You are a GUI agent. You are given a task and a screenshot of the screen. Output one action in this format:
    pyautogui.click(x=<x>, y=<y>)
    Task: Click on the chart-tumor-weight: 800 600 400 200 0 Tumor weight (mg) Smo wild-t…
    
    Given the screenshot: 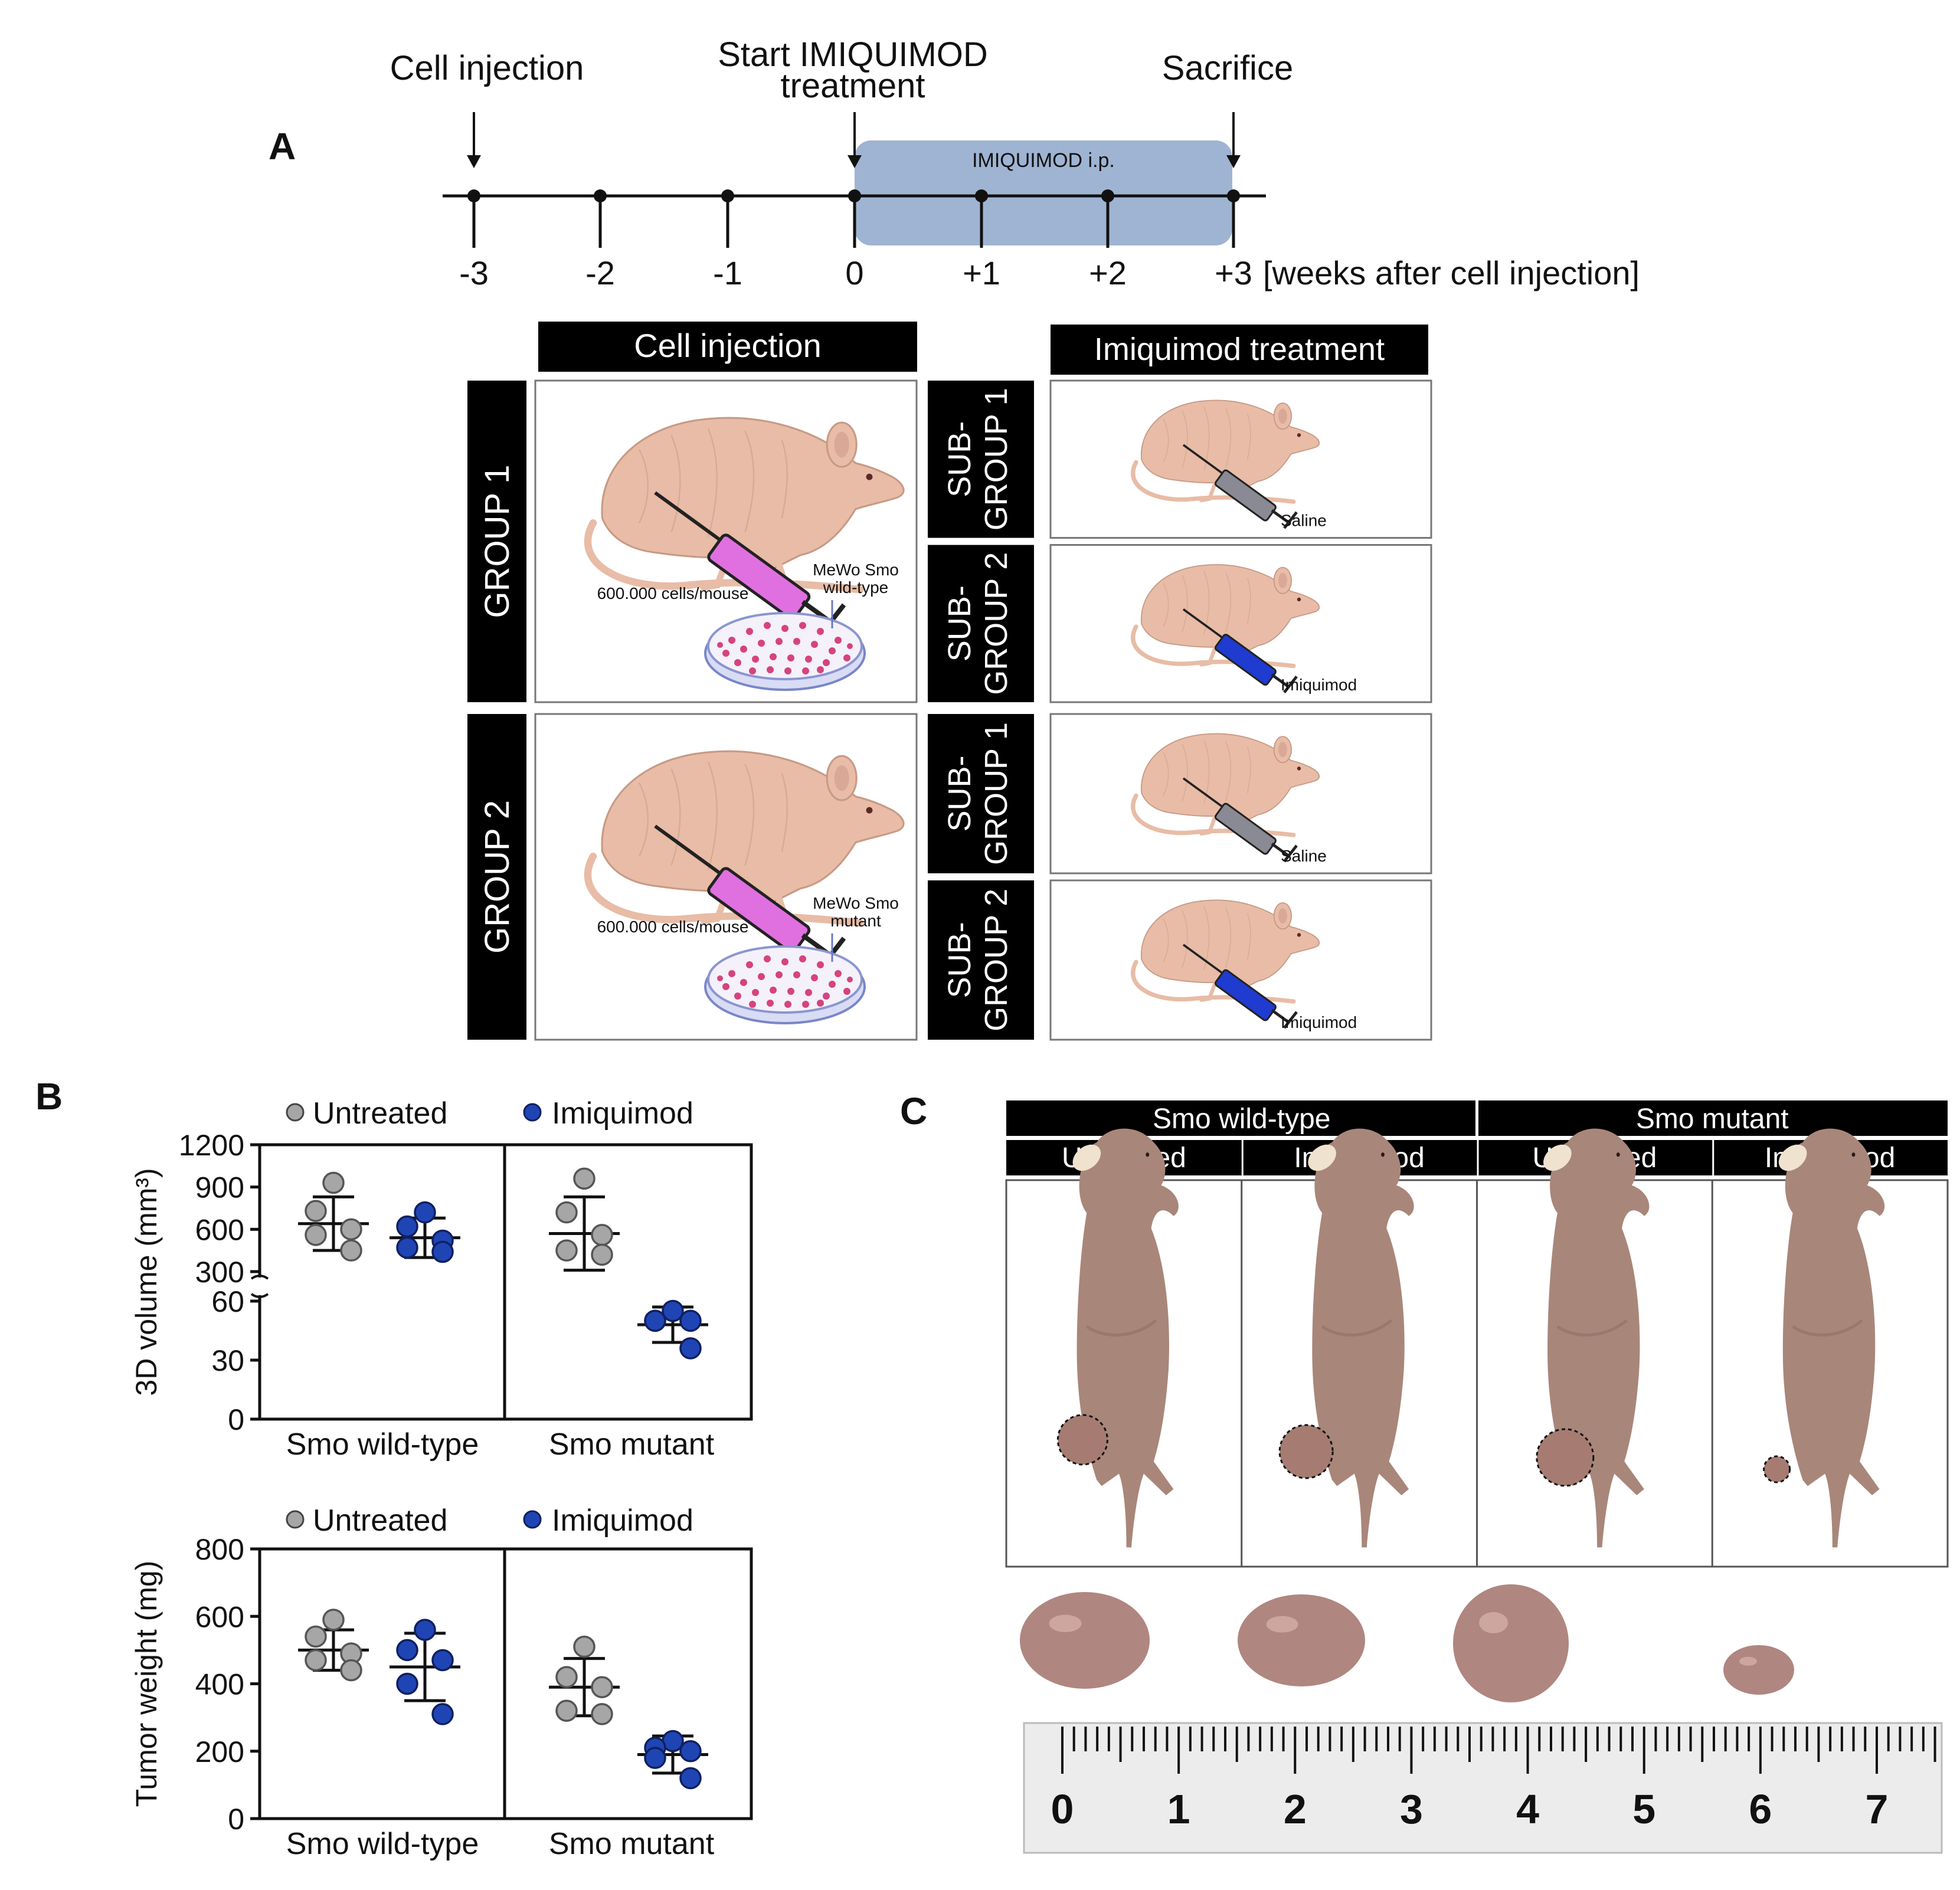 What is the action you would take?
    pyautogui.click(x=441, y=1697)
    